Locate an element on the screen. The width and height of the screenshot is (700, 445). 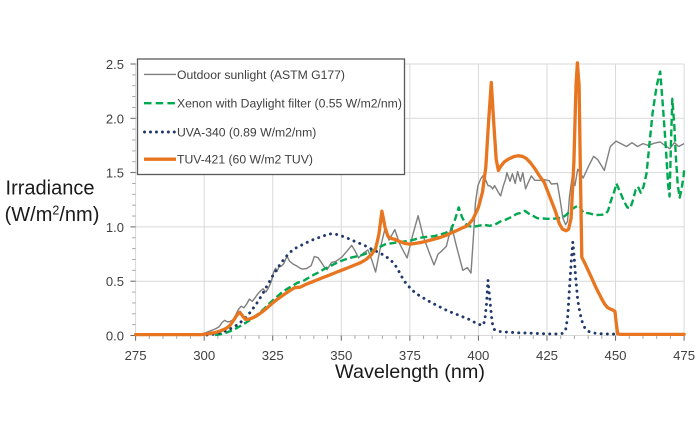
svg-text: 475 is located at coordinates (684, 355).